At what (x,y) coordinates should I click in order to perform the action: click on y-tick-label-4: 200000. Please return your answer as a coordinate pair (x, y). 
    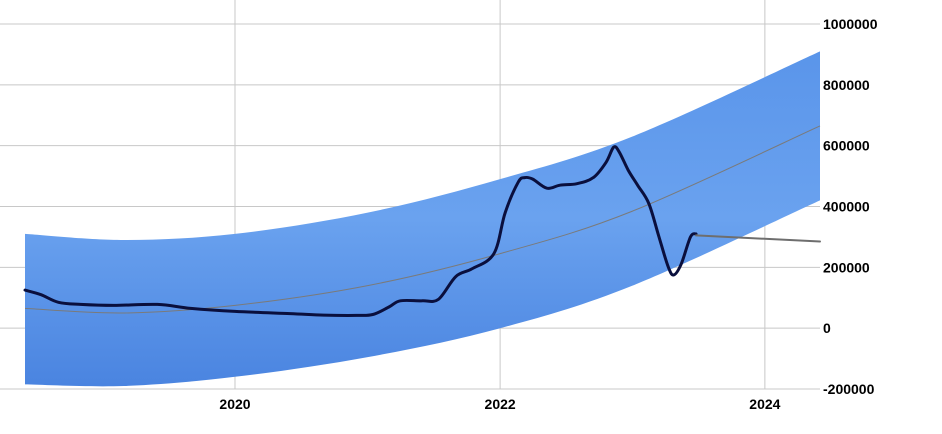
    Looking at the image, I should click on (846, 267).